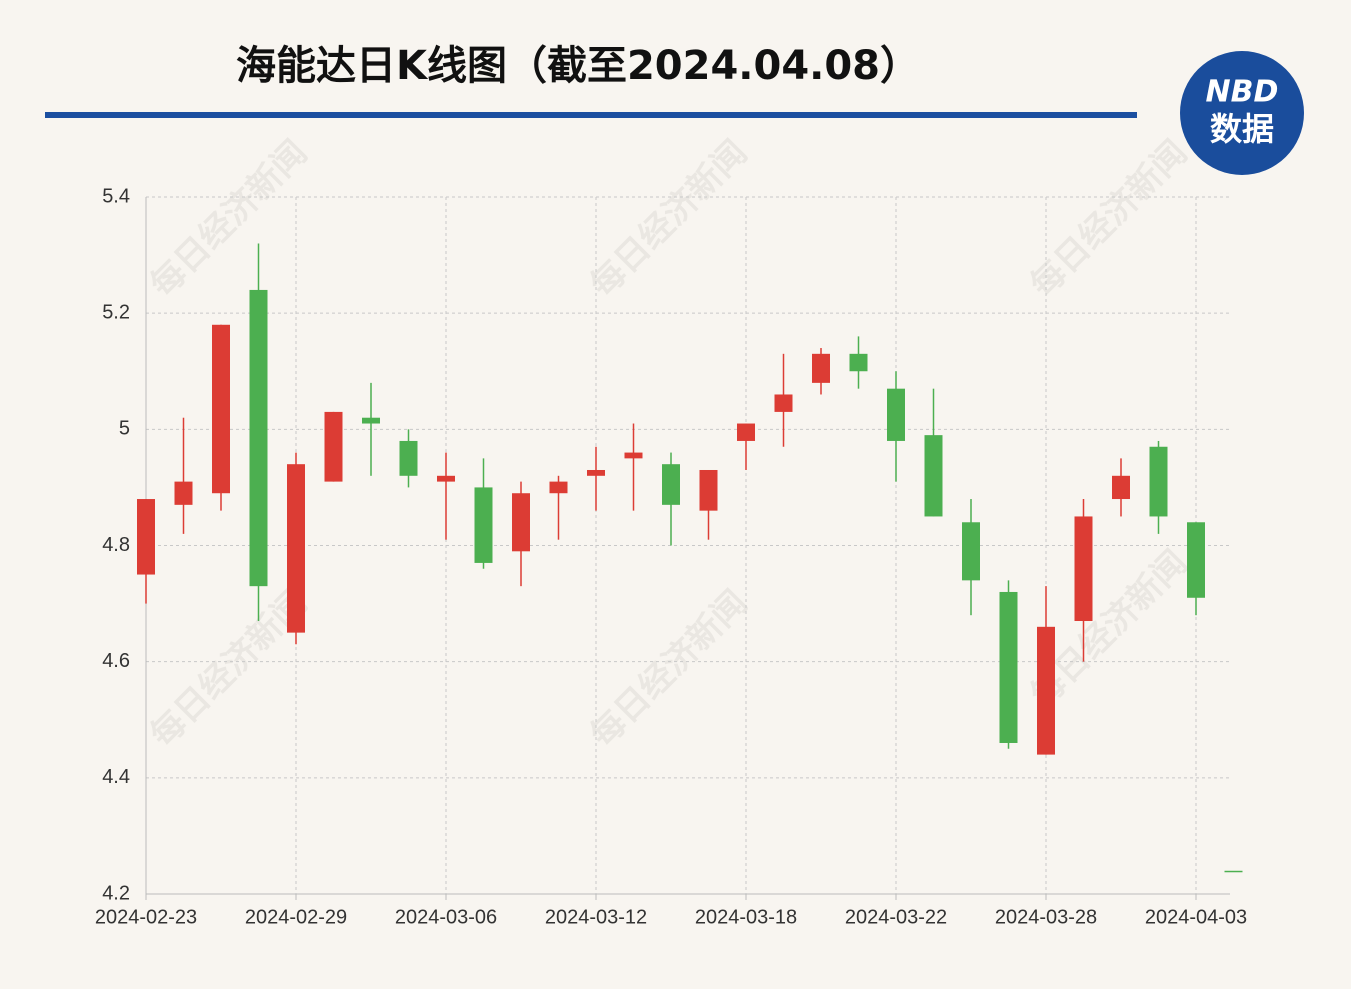 This screenshot has height=989, width=1351. What do you see at coordinates (1242, 92) in the screenshot?
I see `logo-top: NBD` at bounding box center [1242, 92].